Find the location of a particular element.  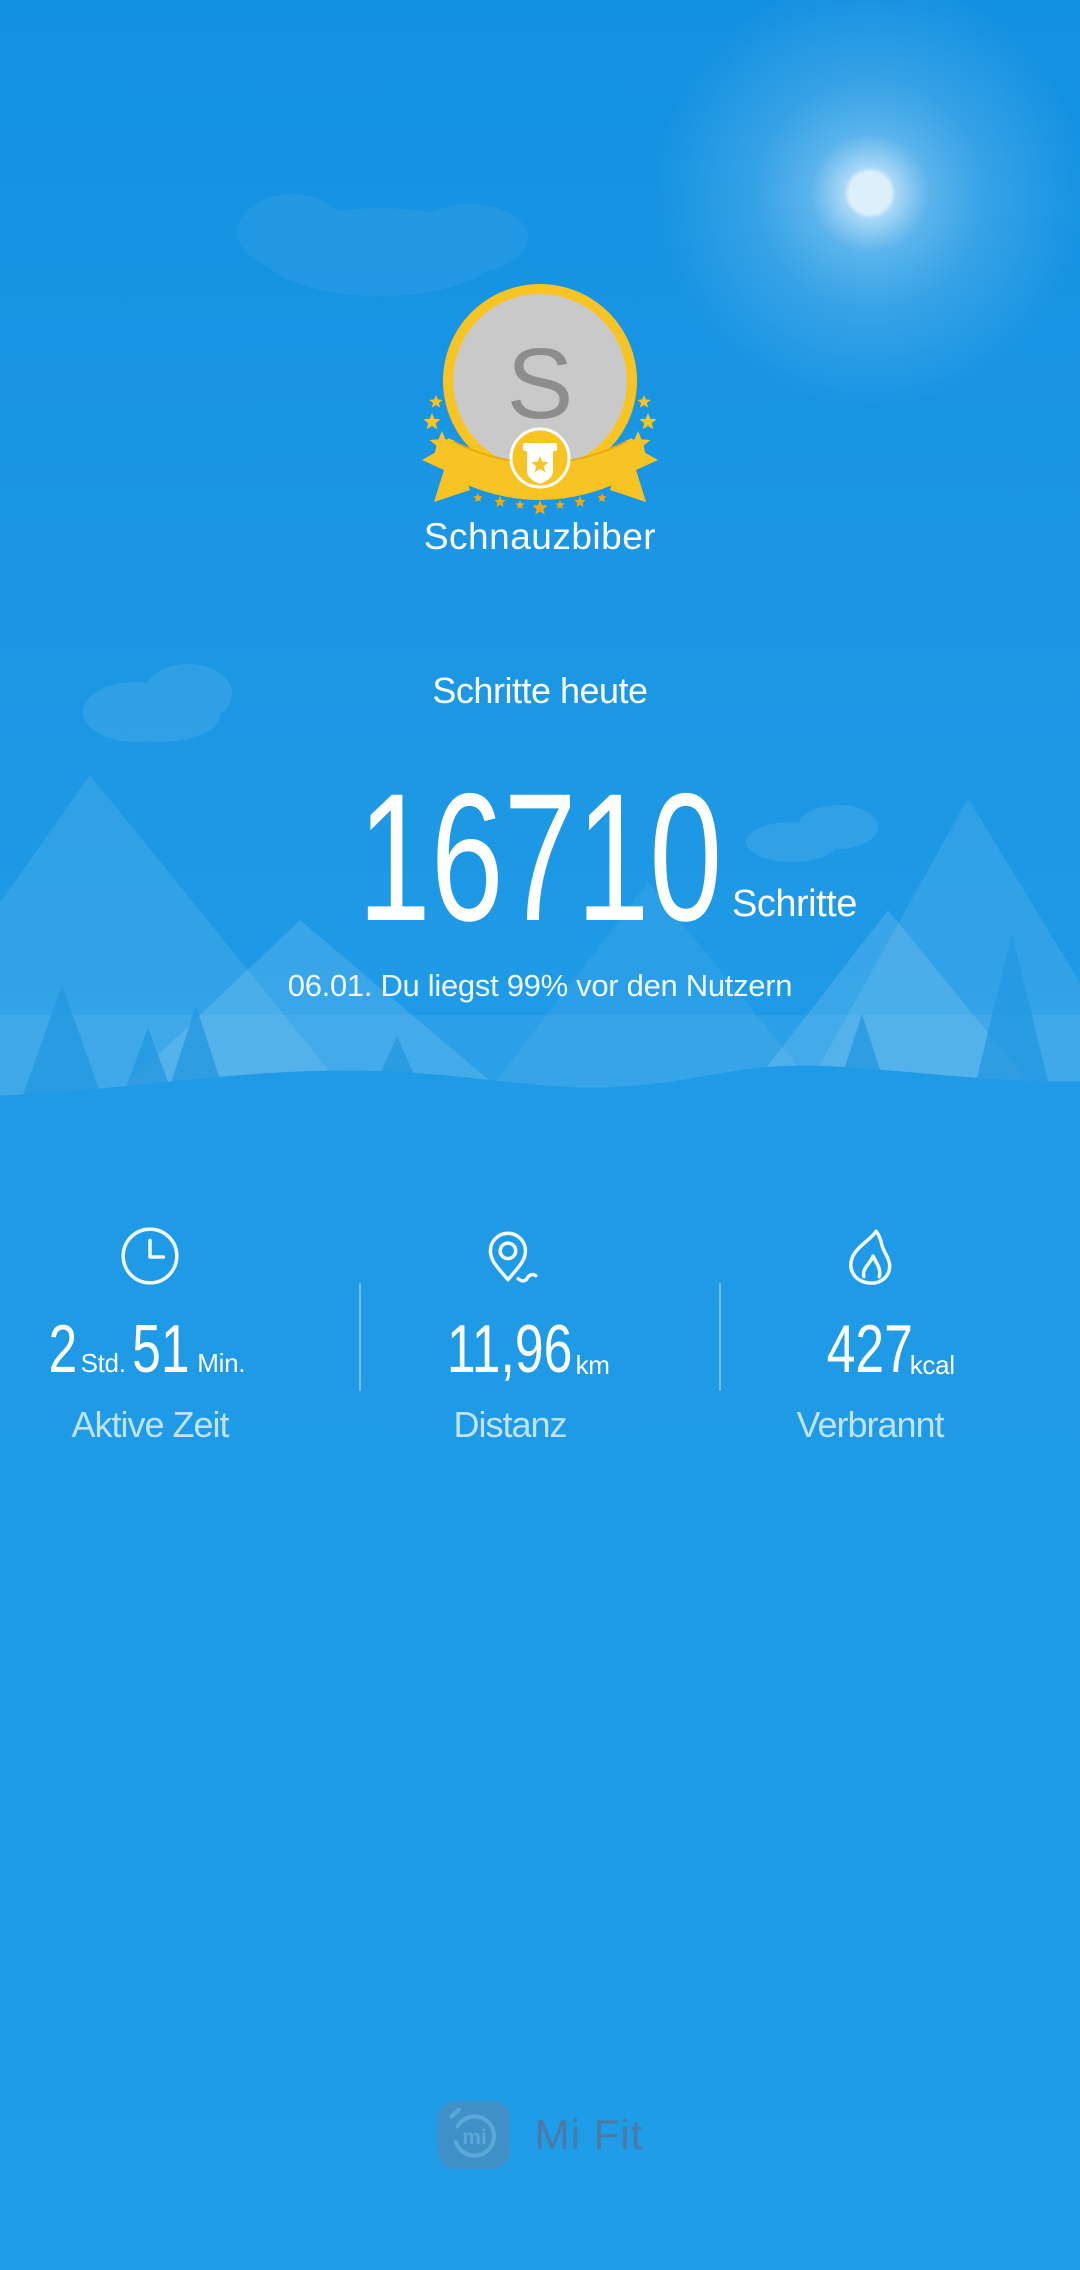

distance-value-wrap: 11,96 km is located at coordinates (522, 1349).